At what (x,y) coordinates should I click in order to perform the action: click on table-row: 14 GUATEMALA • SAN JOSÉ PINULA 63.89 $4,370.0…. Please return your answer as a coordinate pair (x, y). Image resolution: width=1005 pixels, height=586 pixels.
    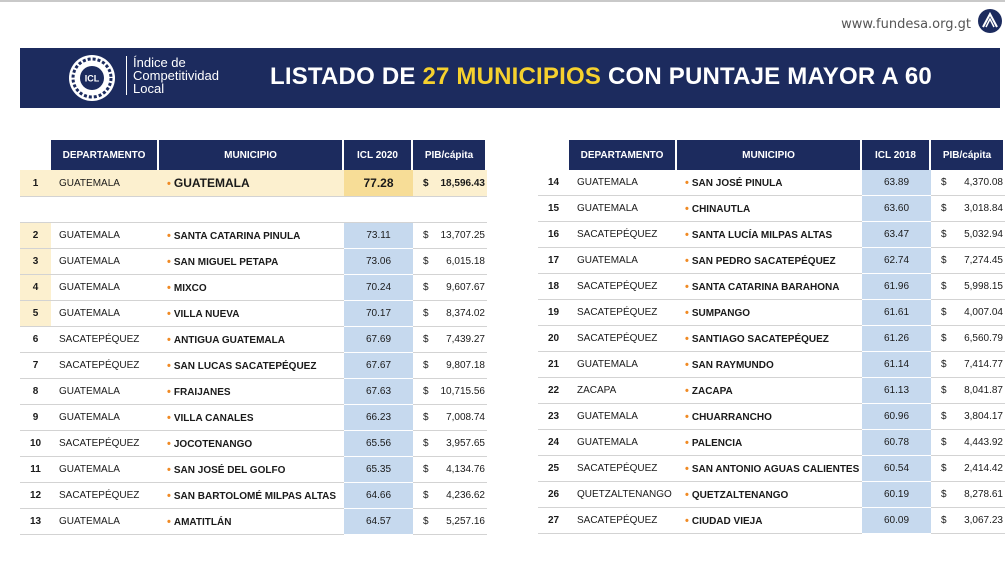
    Looking at the image, I should click on (771, 183).